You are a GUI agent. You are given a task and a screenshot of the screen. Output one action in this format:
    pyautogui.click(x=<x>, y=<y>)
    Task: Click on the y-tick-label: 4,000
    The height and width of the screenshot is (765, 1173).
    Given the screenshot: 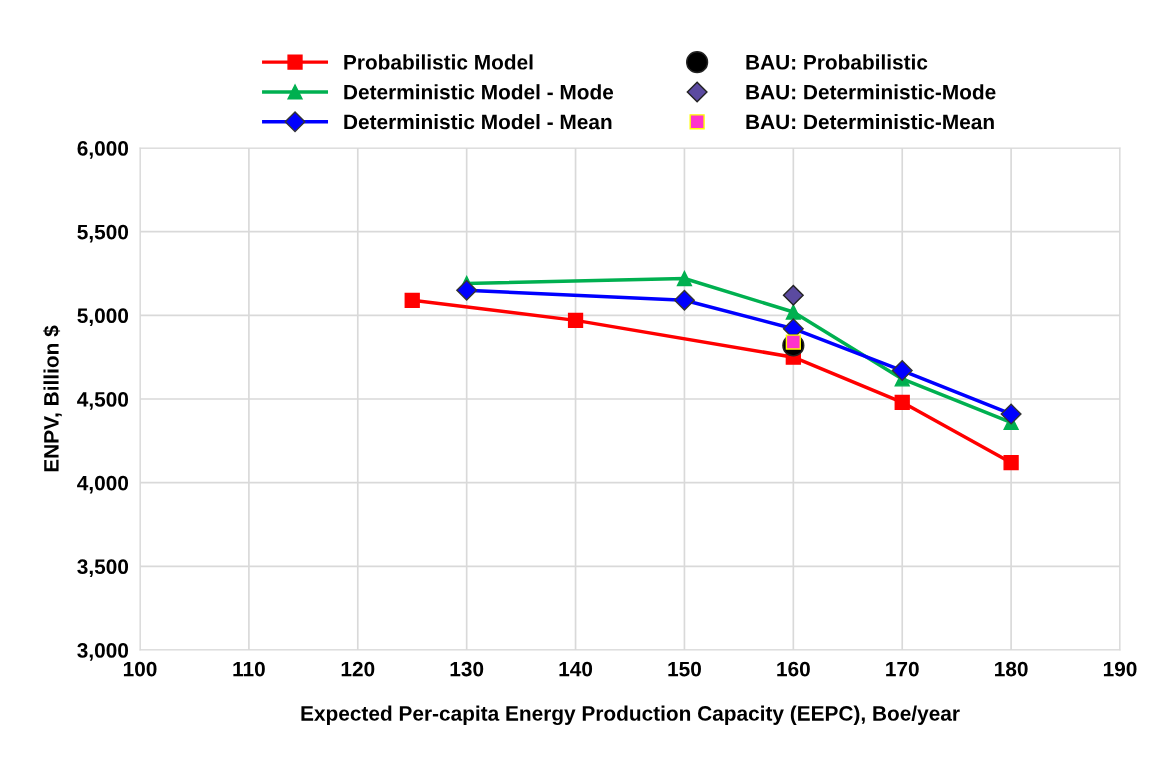 What is the action you would take?
    pyautogui.click(x=103, y=484)
    